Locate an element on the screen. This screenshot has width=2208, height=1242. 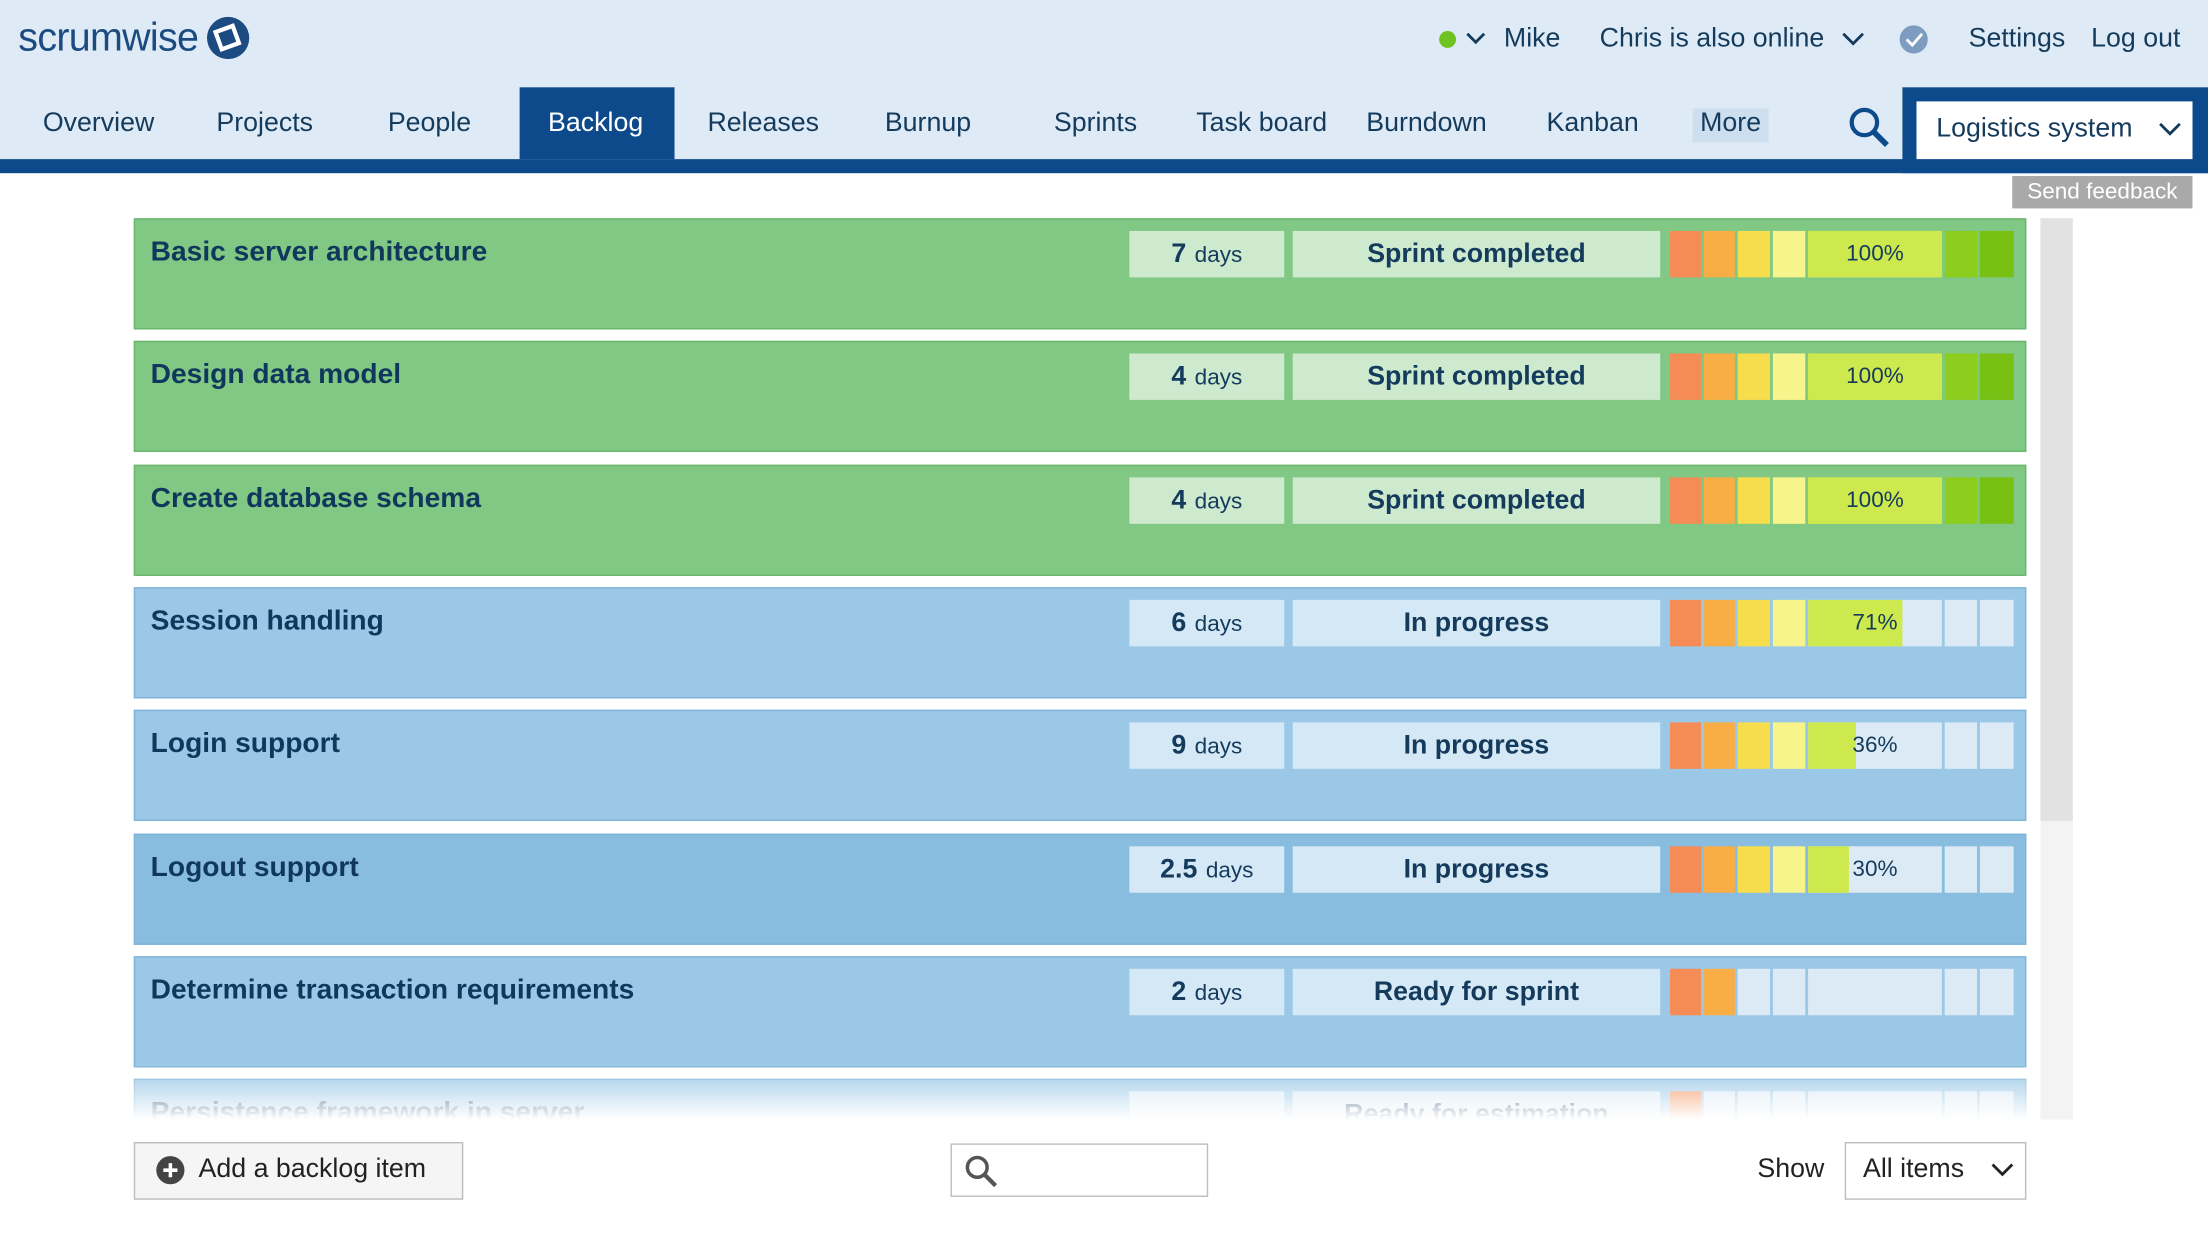
search-icon is located at coordinates (1870, 128).